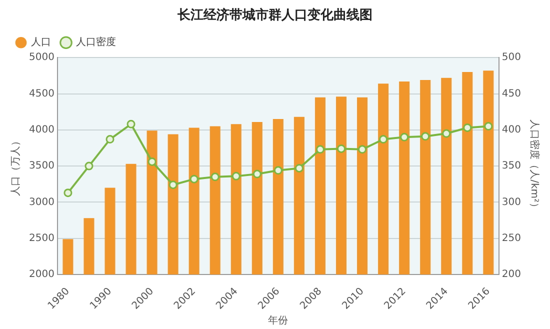  What do you see at coordinates (512, 130) in the screenshot?
I see `y2-tick-label: 400` at bounding box center [512, 130].